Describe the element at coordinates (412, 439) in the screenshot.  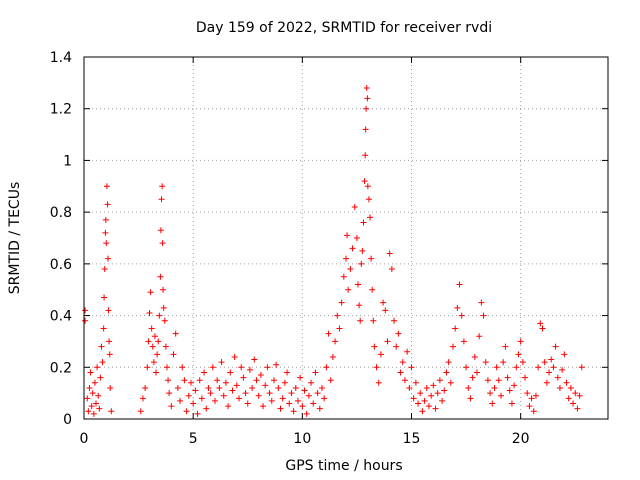
I see `x-tick-label: 15` at that location.